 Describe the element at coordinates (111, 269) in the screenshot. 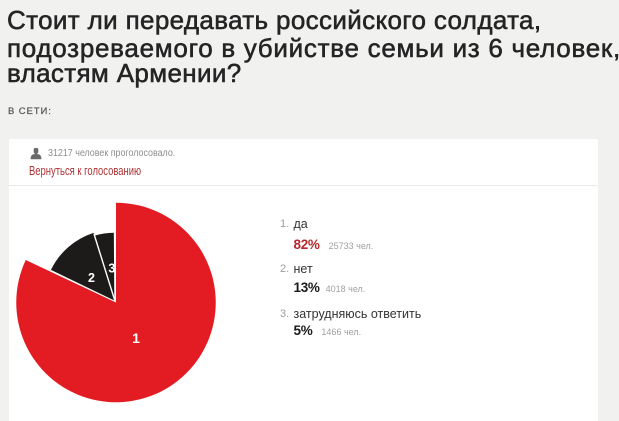

I see `svg-text: 3` at that location.